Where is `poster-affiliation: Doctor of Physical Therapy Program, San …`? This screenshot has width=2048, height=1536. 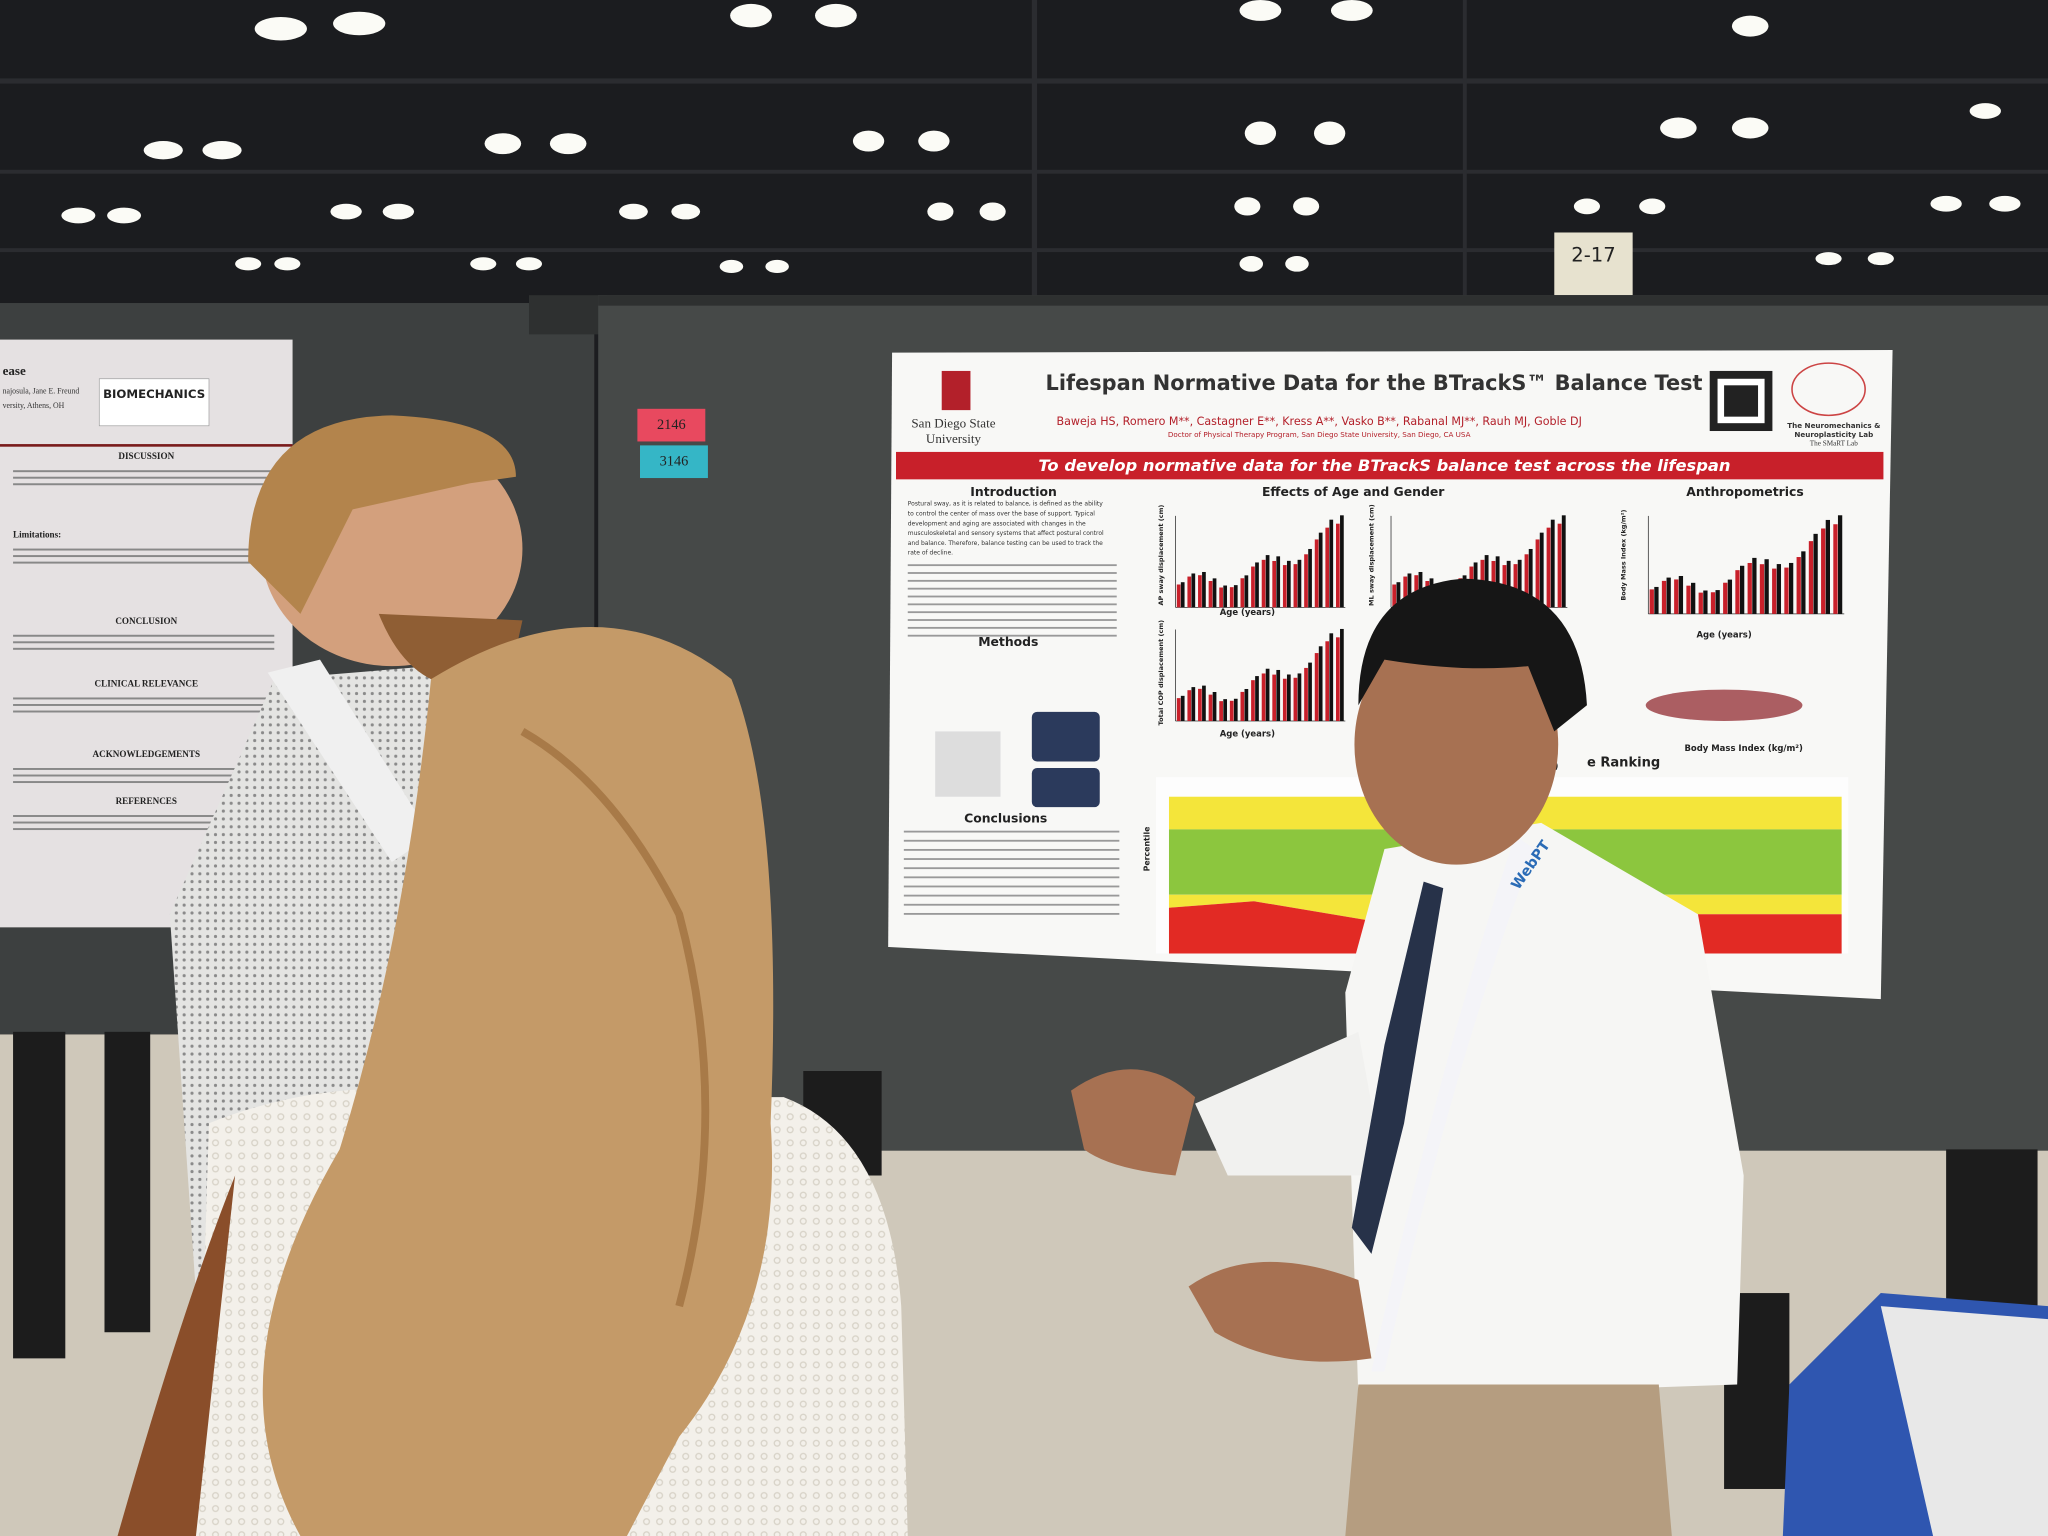
poster-affiliation: Doctor of Physical Therapy Program, San … is located at coordinates (1319, 434).